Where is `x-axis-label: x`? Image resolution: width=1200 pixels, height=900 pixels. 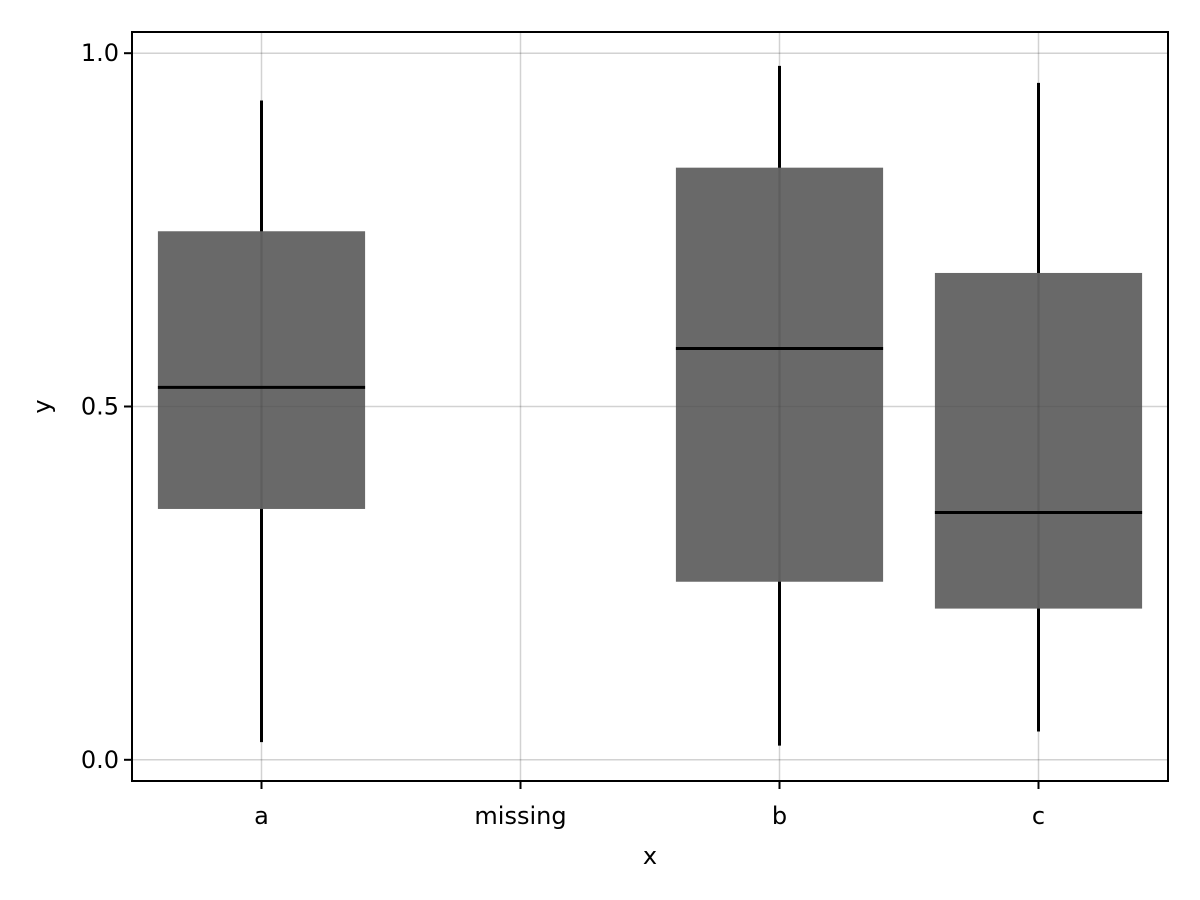
x-axis-label: x is located at coordinates (650, 856).